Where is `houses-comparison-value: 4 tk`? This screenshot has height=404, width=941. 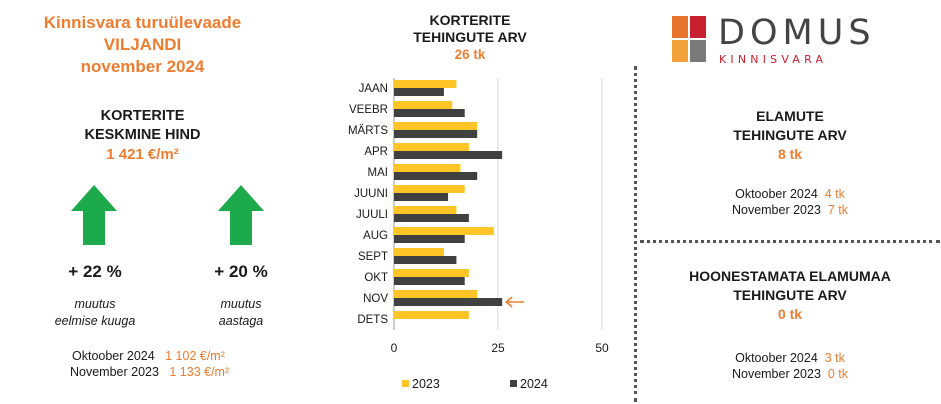
houses-comparison-value: 4 tk is located at coordinates (834, 194).